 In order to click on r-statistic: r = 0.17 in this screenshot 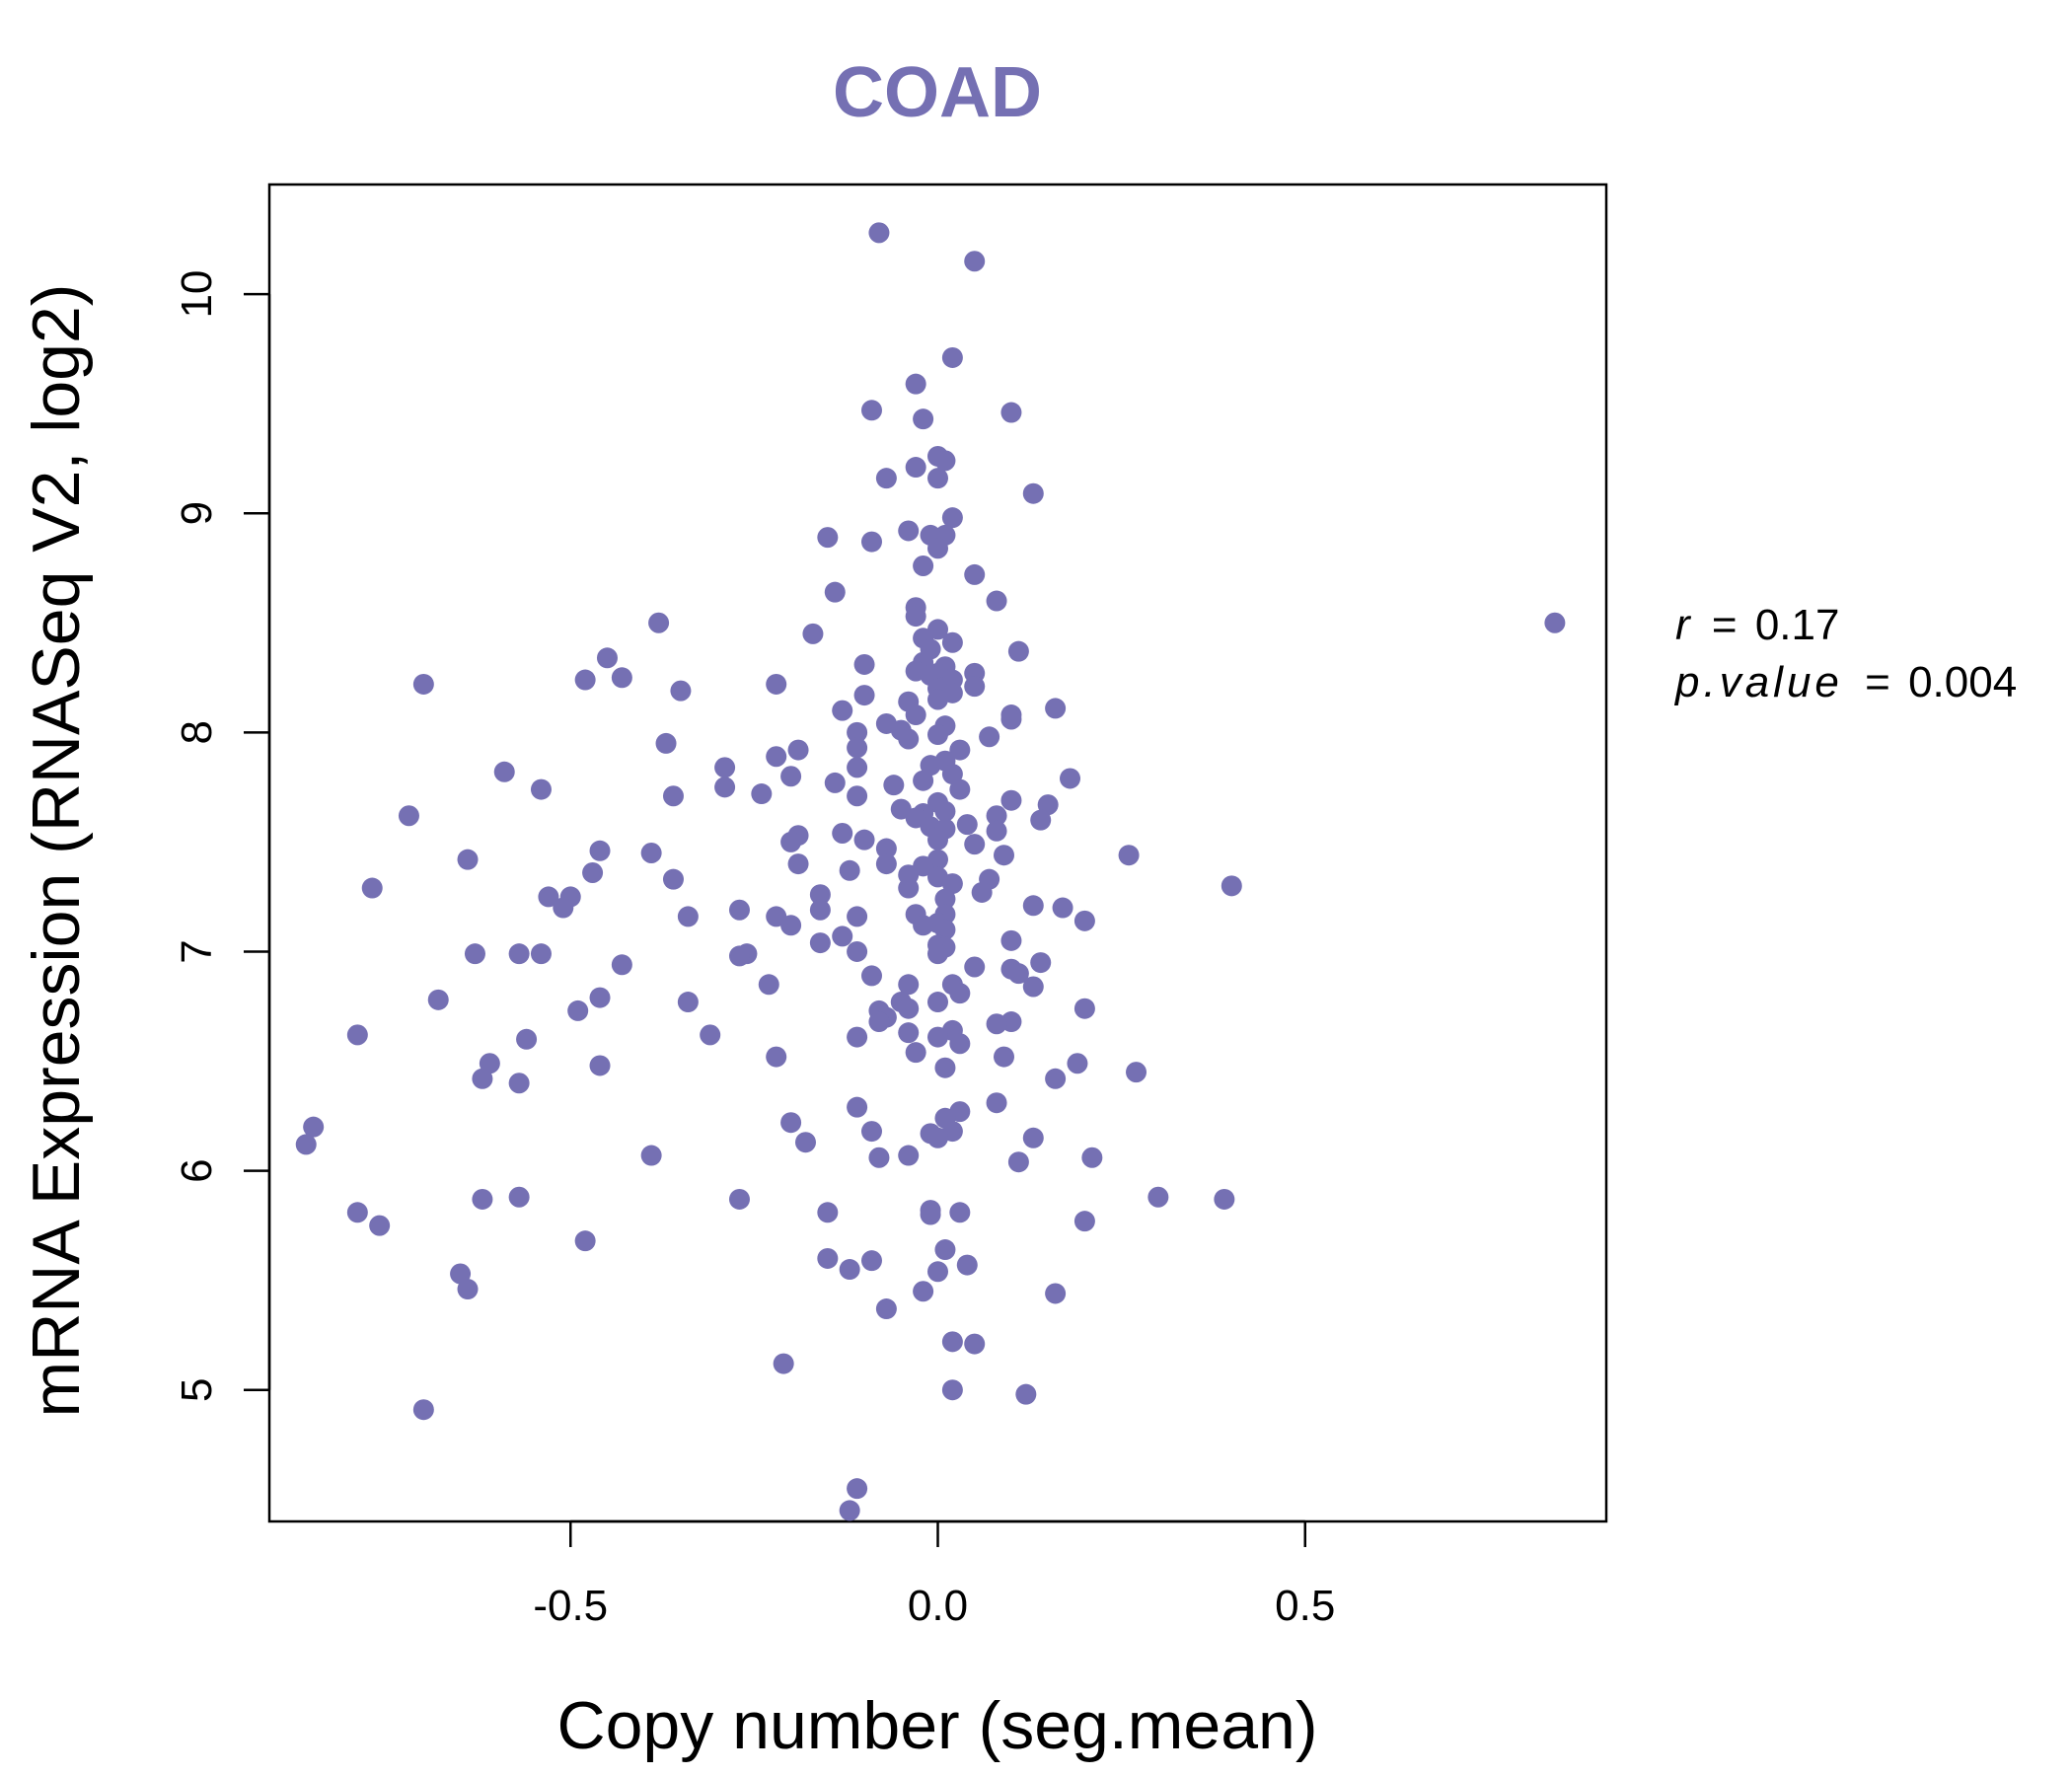, I will do `click(1757, 625)`.